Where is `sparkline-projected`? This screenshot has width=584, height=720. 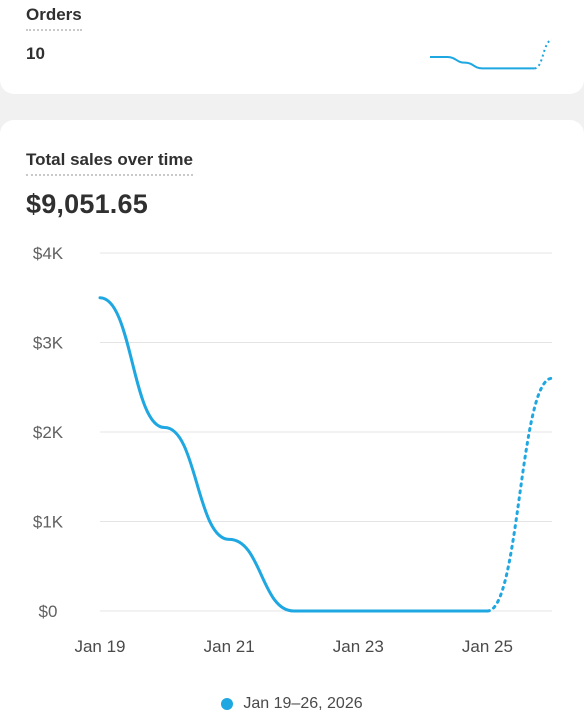
sparkline-projected is located at coordinates (543, 54).